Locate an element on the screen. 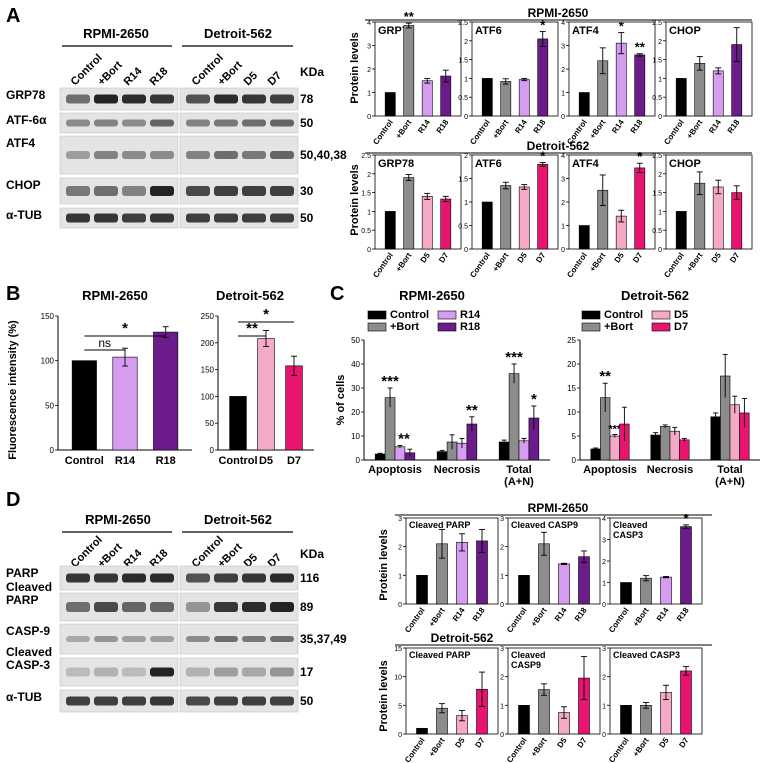 The width and height of the screenshot is (766, 763). y-tick-label: 250 is located at coordinates (208, 316).